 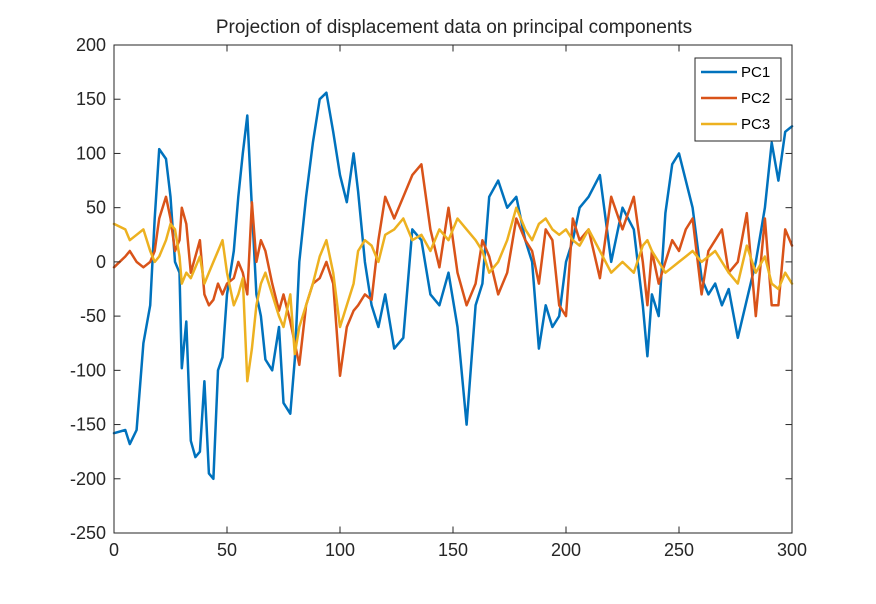 What do you see at coordinates (93, 316) in the screenshot?
I see `y-tick-label: -50` at bounding box center [93, 316].